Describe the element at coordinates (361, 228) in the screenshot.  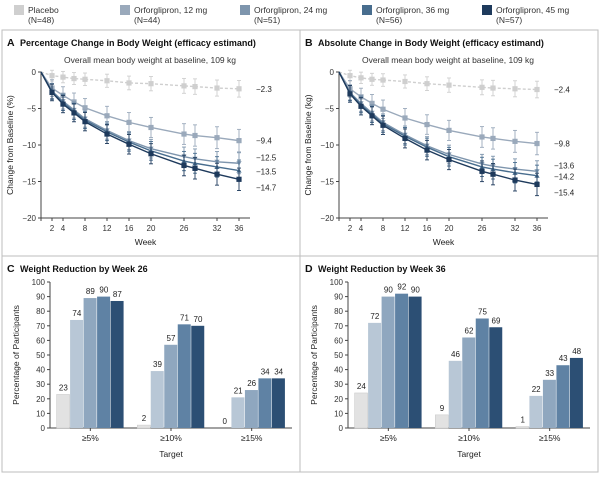
I see `x-tick-label: 4` at that location.